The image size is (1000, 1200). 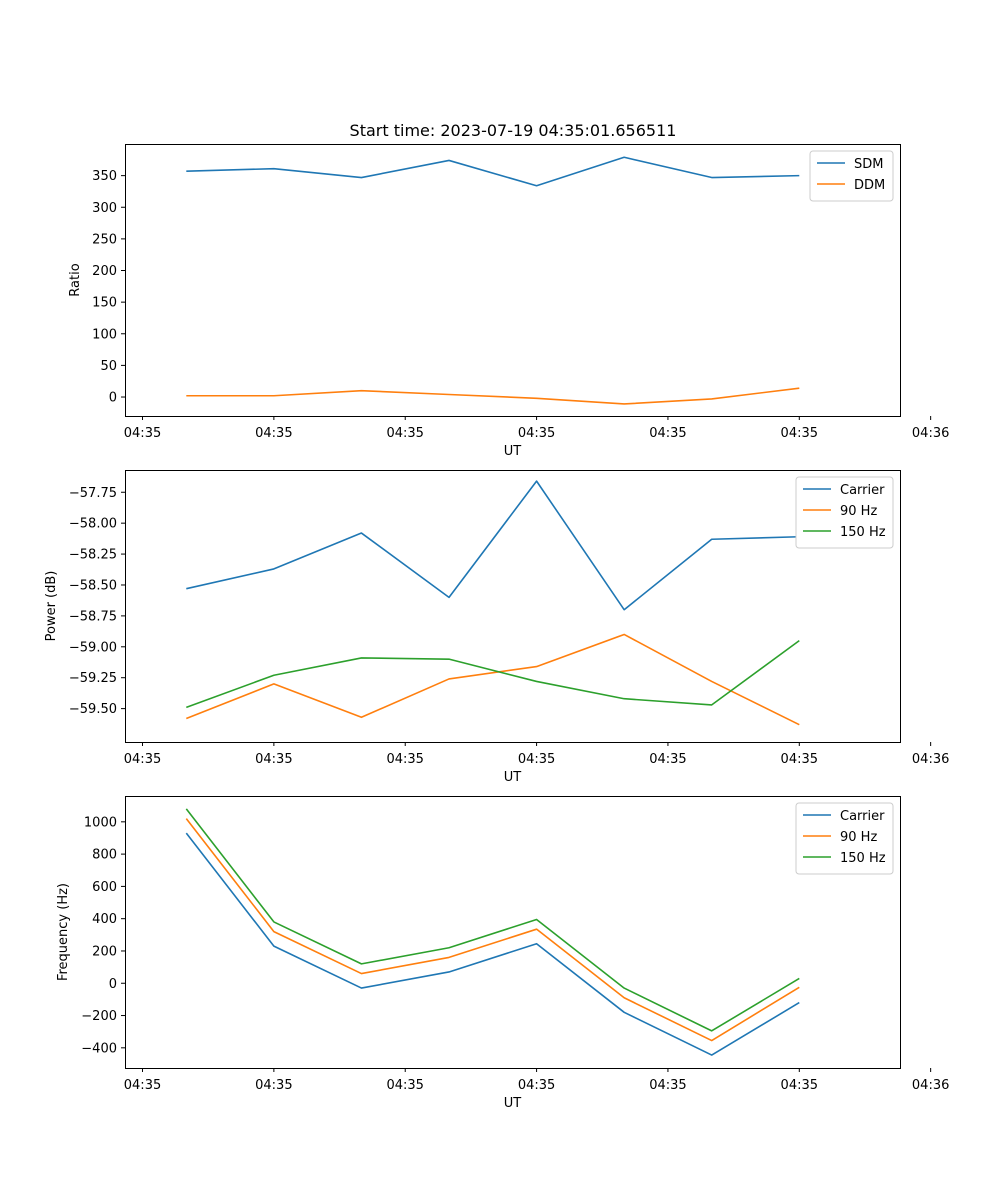 I want to click on ratio-x-tick-label: 04:36, so click(x=930, y=433).